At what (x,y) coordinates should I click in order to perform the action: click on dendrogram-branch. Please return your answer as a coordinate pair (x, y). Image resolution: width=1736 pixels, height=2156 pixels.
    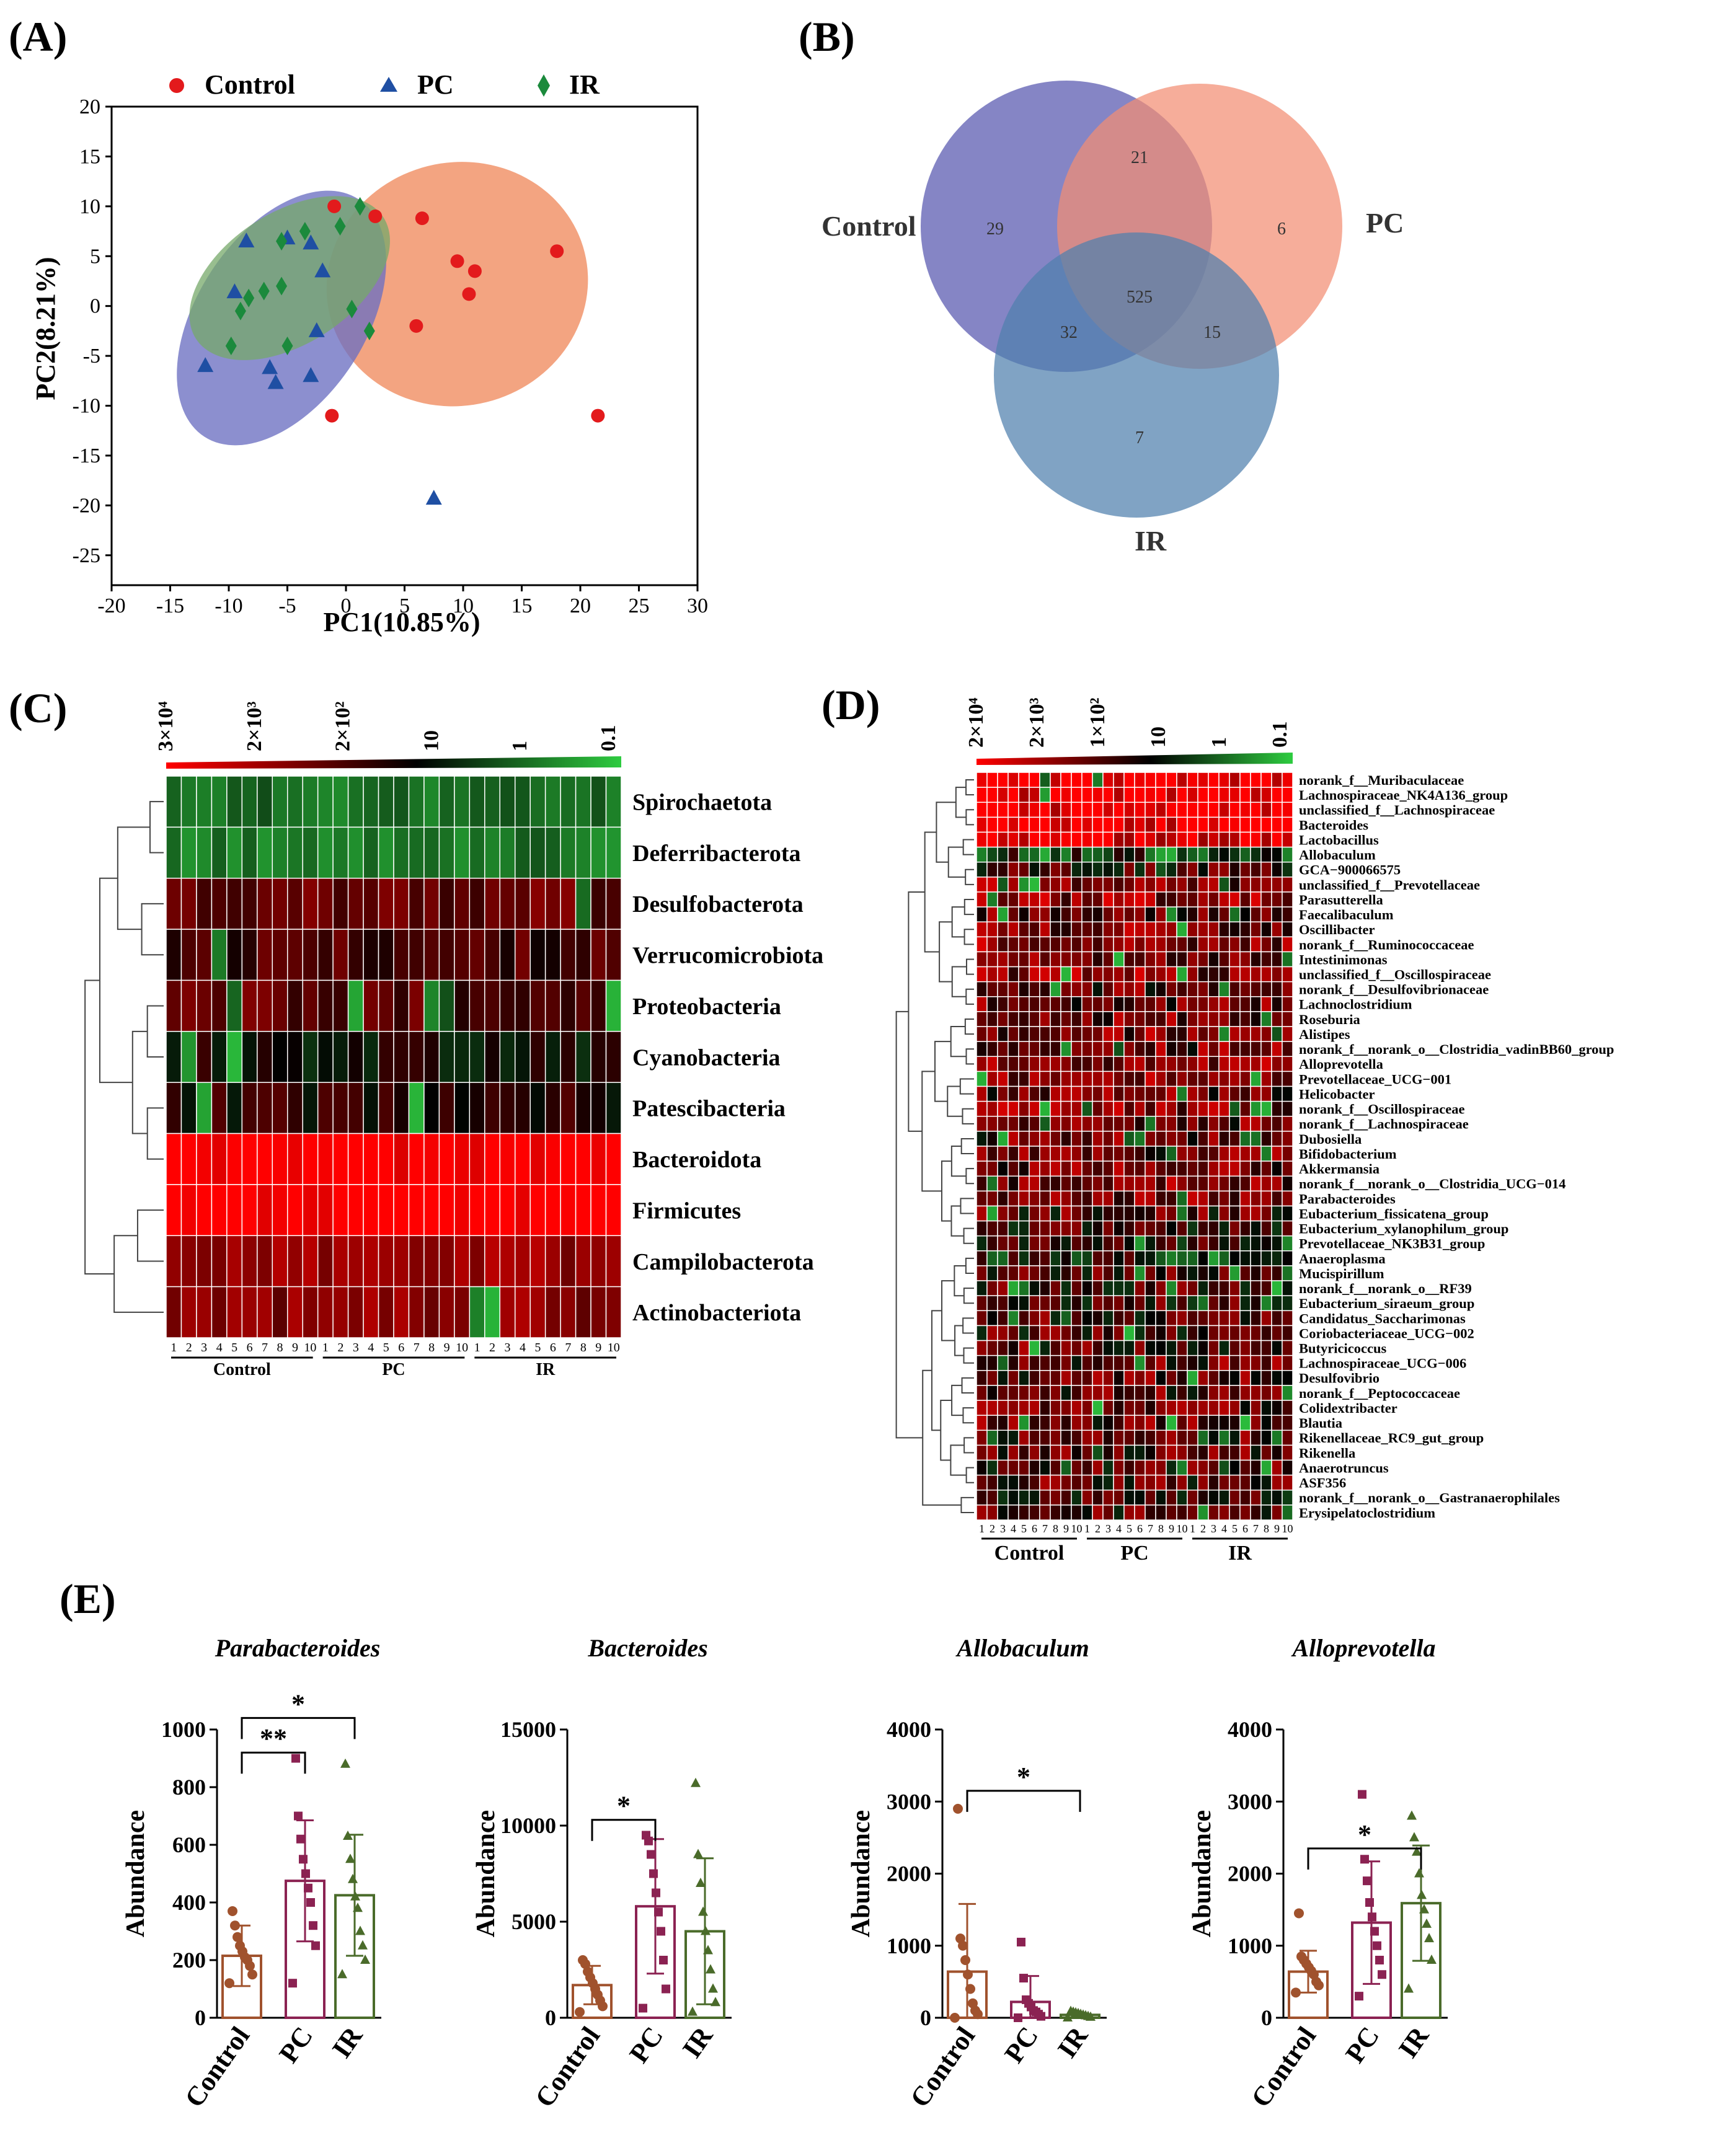
    Looking at the image, I should click on (968, 847).